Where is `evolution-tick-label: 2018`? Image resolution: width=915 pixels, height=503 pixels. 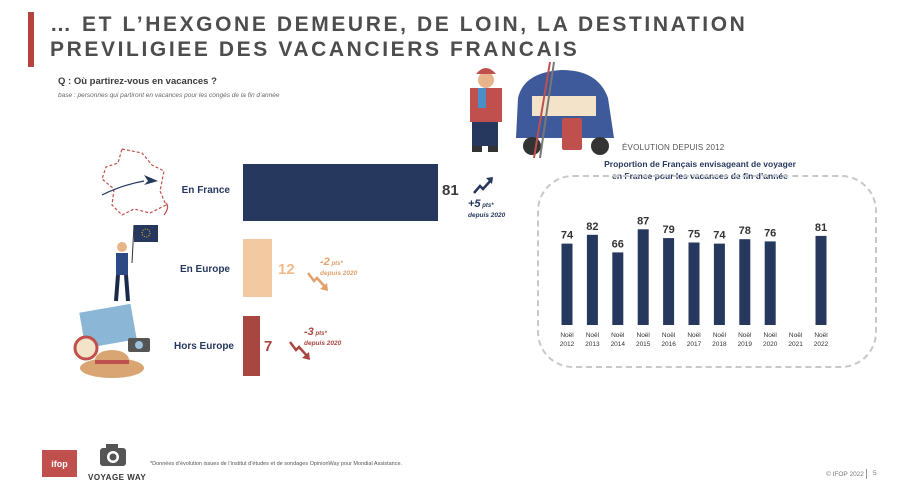 evolution-tick-label: 2018 is located at coordinates (719, 344).